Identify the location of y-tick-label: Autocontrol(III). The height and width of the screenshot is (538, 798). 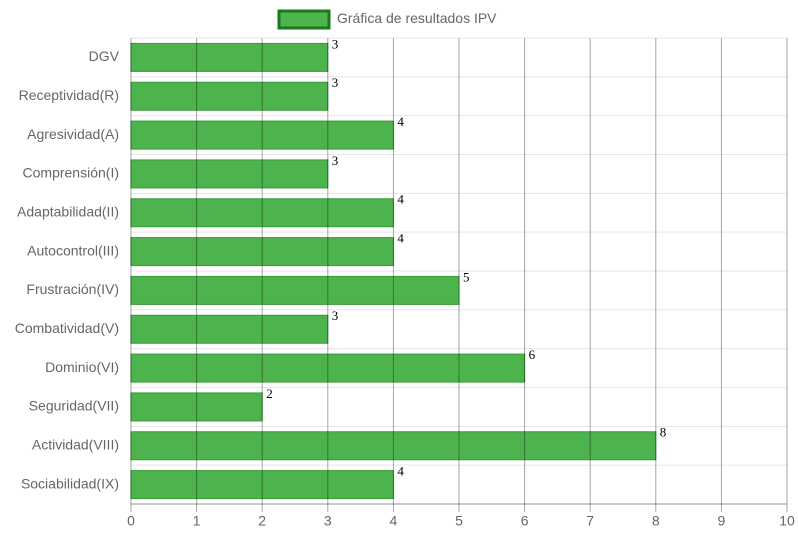
(73, 250).